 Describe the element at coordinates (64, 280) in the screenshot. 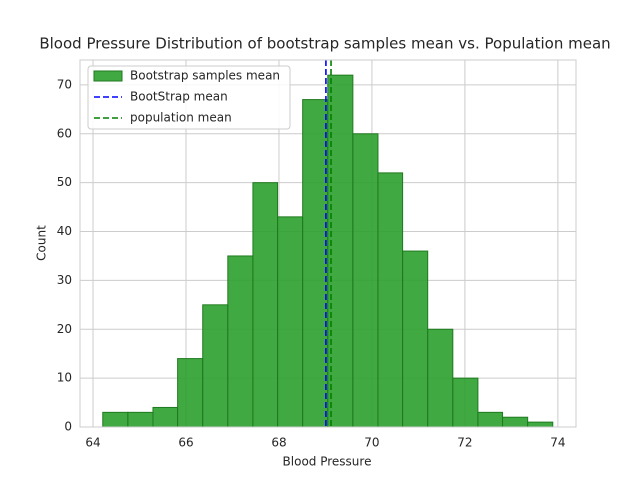

I see `y-tick-label: 30` at that location.